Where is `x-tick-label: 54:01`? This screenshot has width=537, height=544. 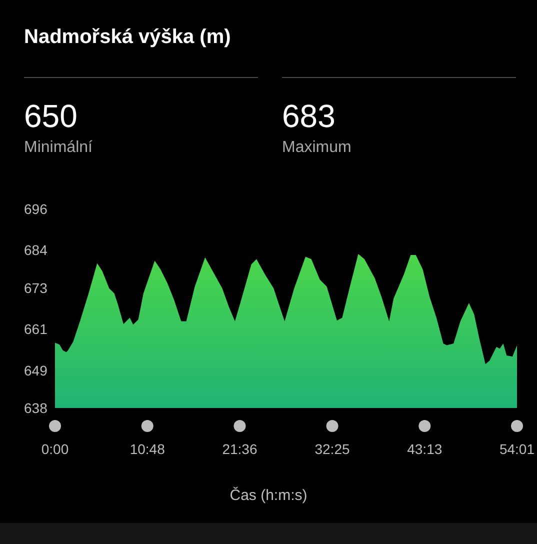 x-tick-label: 54:01 is located at coordinates (517, 449).